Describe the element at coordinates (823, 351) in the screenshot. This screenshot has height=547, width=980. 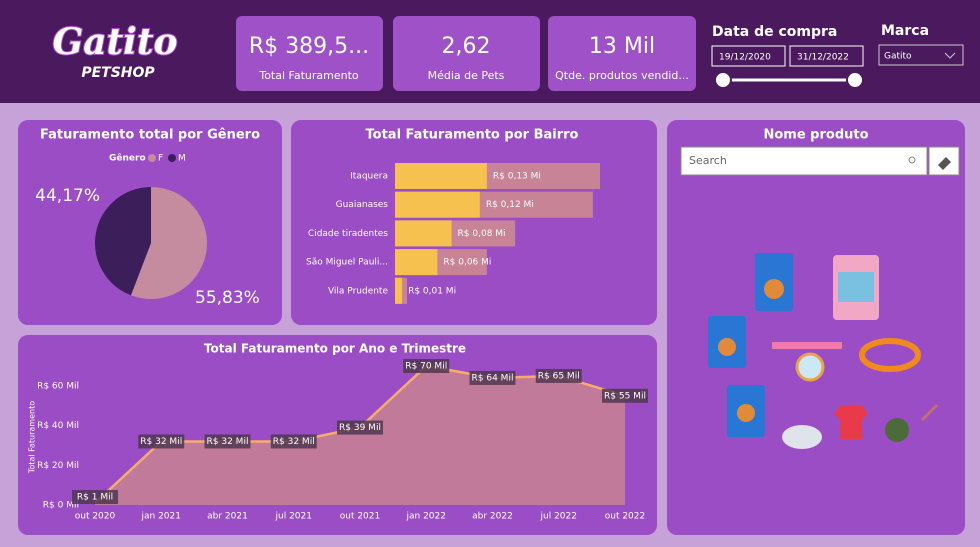
I see `product-icons` at that location.